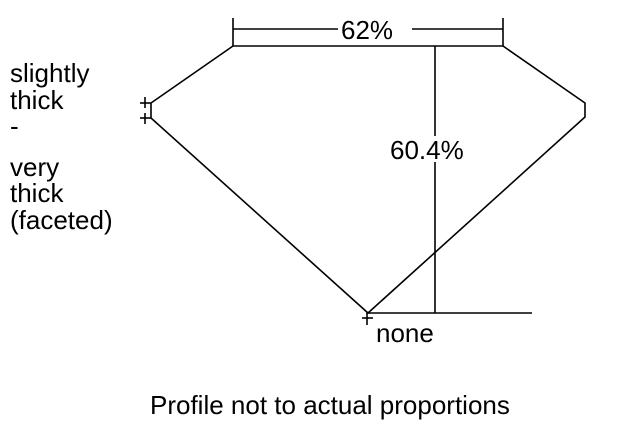  Describe the element at coordinates (367, 318) in the screenshot. I see `culet-marker` at that location.